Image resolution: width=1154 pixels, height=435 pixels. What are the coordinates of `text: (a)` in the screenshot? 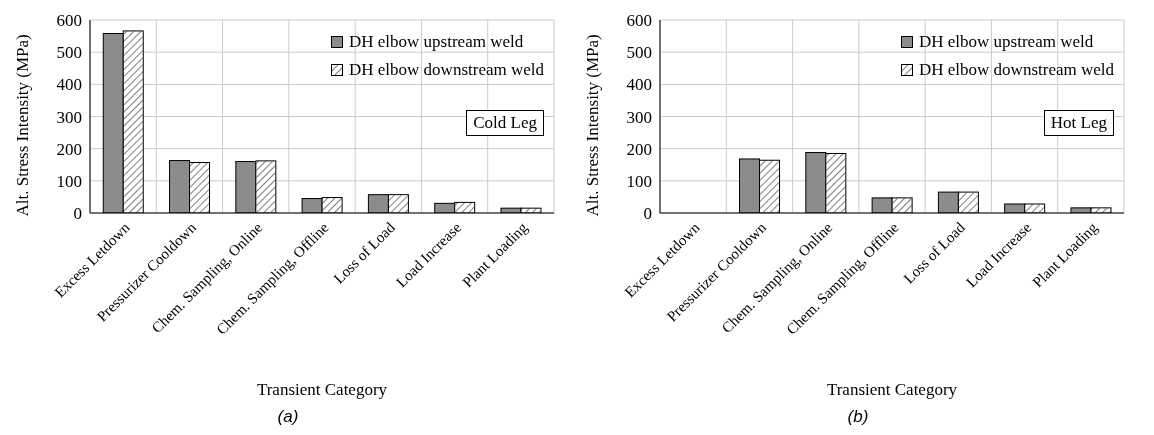 It's located at (288, 417).